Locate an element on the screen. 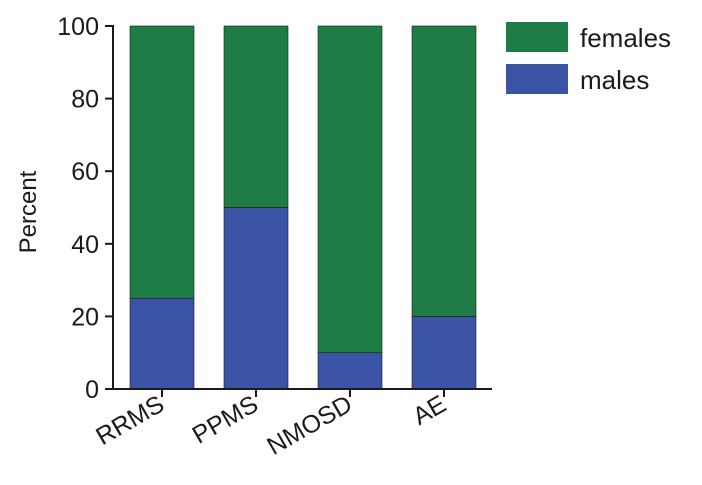  bar-males-ae is located at coordinates (444, 353).